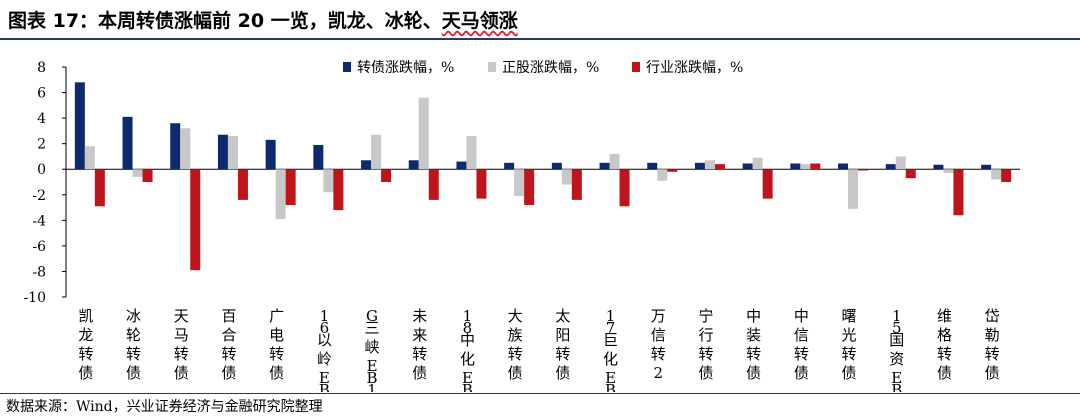 This screenshot has height=417, width=1080. I want to click on title-divider, so click(540, 39).